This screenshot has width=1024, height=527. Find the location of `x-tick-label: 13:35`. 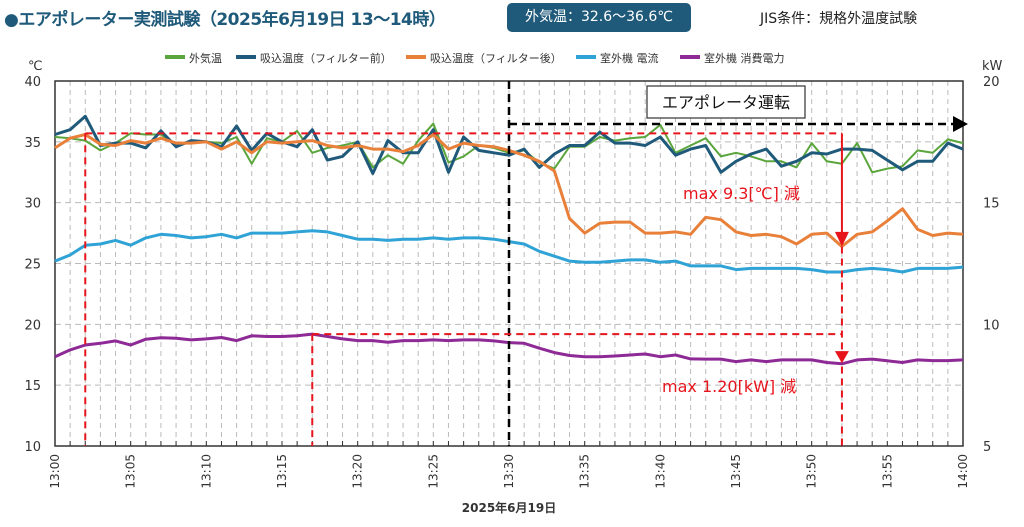

x-tick-label: 13:35 is located at coordinates (585, 471).